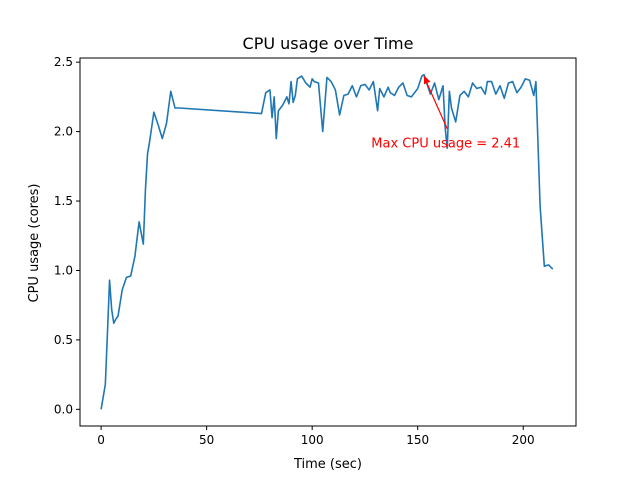 The image size is (640, 480). I want to click on annotation-arrow-line, so click(435, 103).